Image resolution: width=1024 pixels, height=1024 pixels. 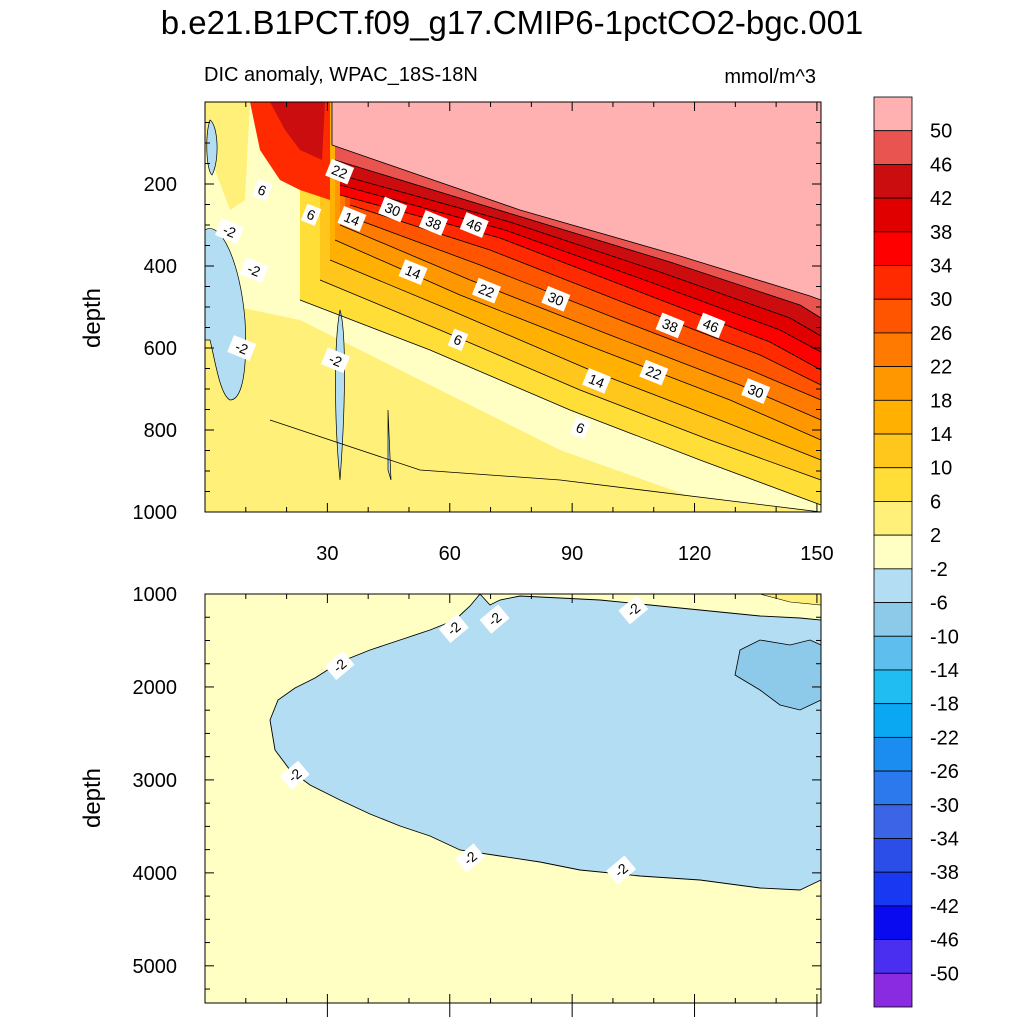 I want to click on colorbar-label: 50, so click(x=941, y=132).